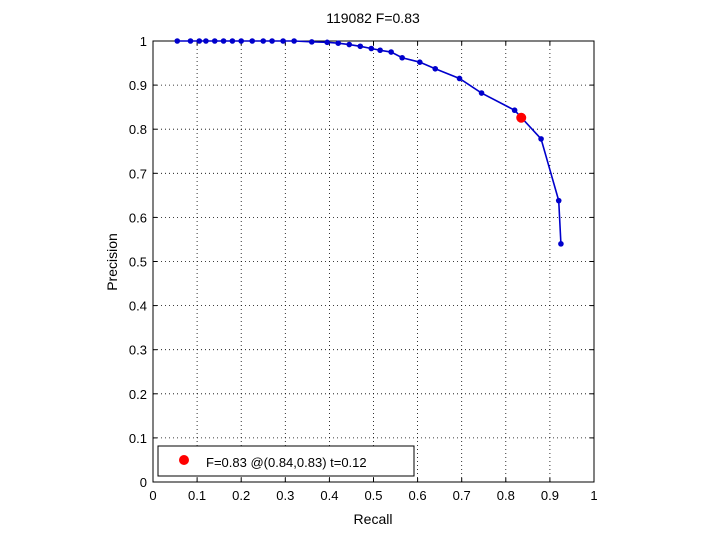 This screenshot has height=540, width=720. What do you see at coordinates (285, 495) in the screenshot?
I see `x-tick-label: 0.3` at bounding box center [285, 495].